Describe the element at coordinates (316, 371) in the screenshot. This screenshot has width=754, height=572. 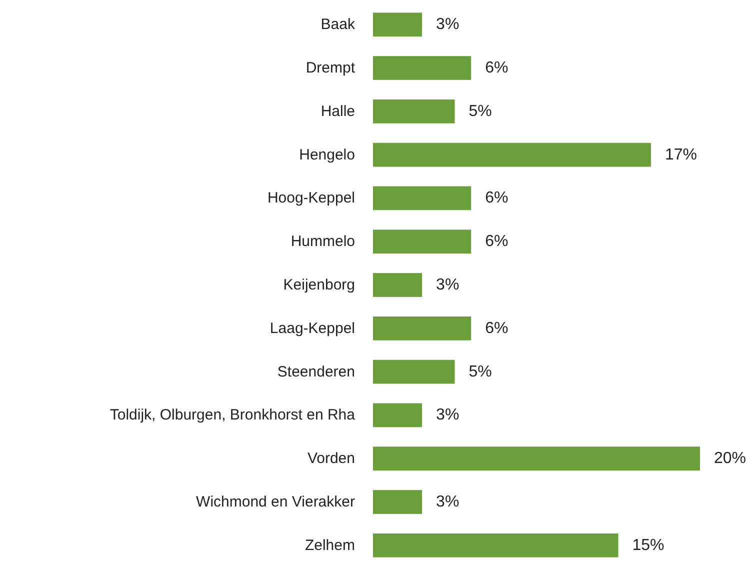
I see `y-tick-label: Steenderen` at that location.